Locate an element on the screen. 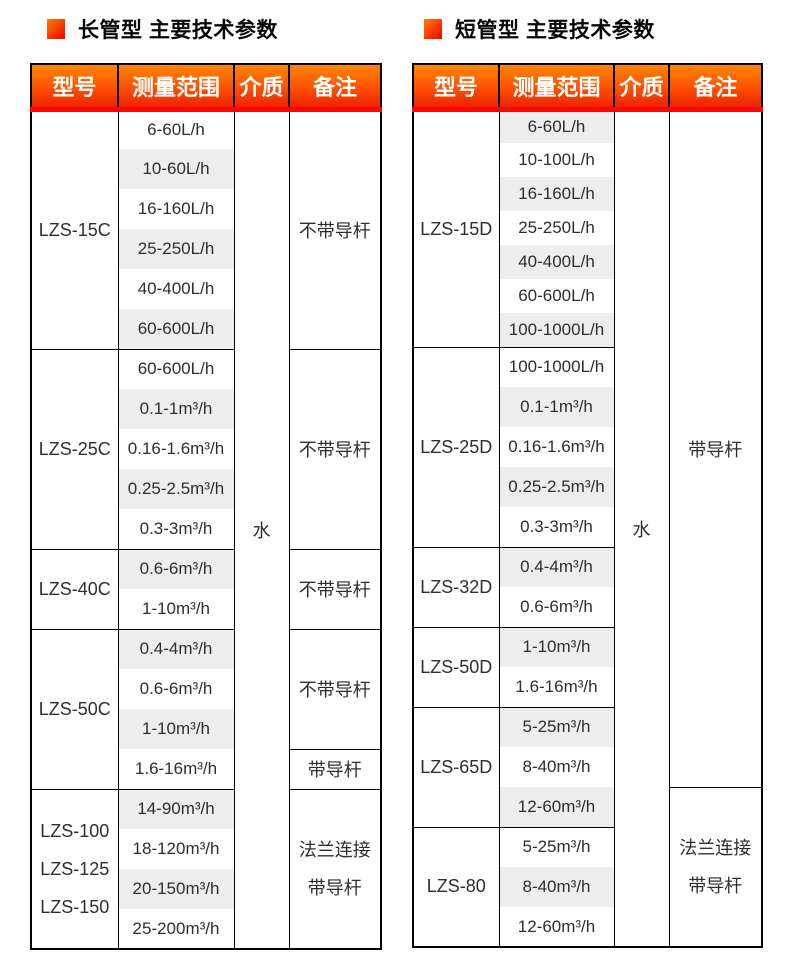 Image resolution: width=790 pixels, height=971 pixels. model-cell: LZS-15D is located at coordinates (456, 228).